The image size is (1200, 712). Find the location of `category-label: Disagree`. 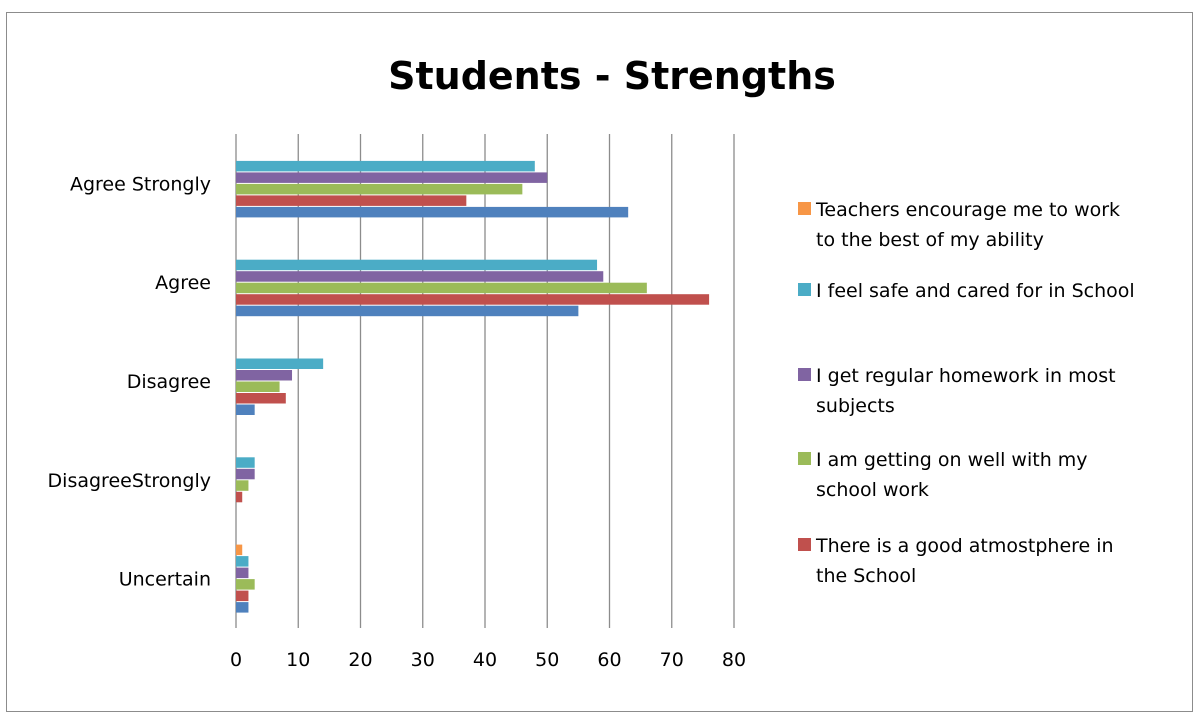

category-label: Disagree is located at coordinates (169, 382).